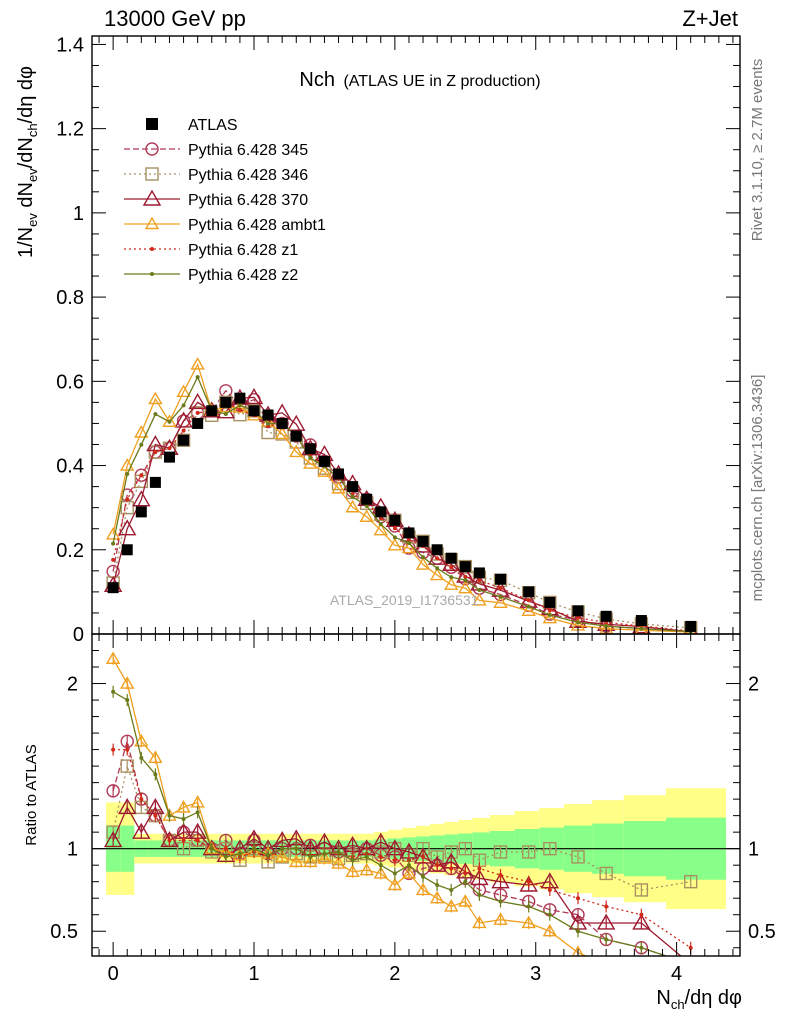 Image resolution: width=786 pixels, height=1024 pixels. What do you see at coordinates (401, 827) in the screenshot?
I see `series-line-ratio` at bounding box center [401, 827].